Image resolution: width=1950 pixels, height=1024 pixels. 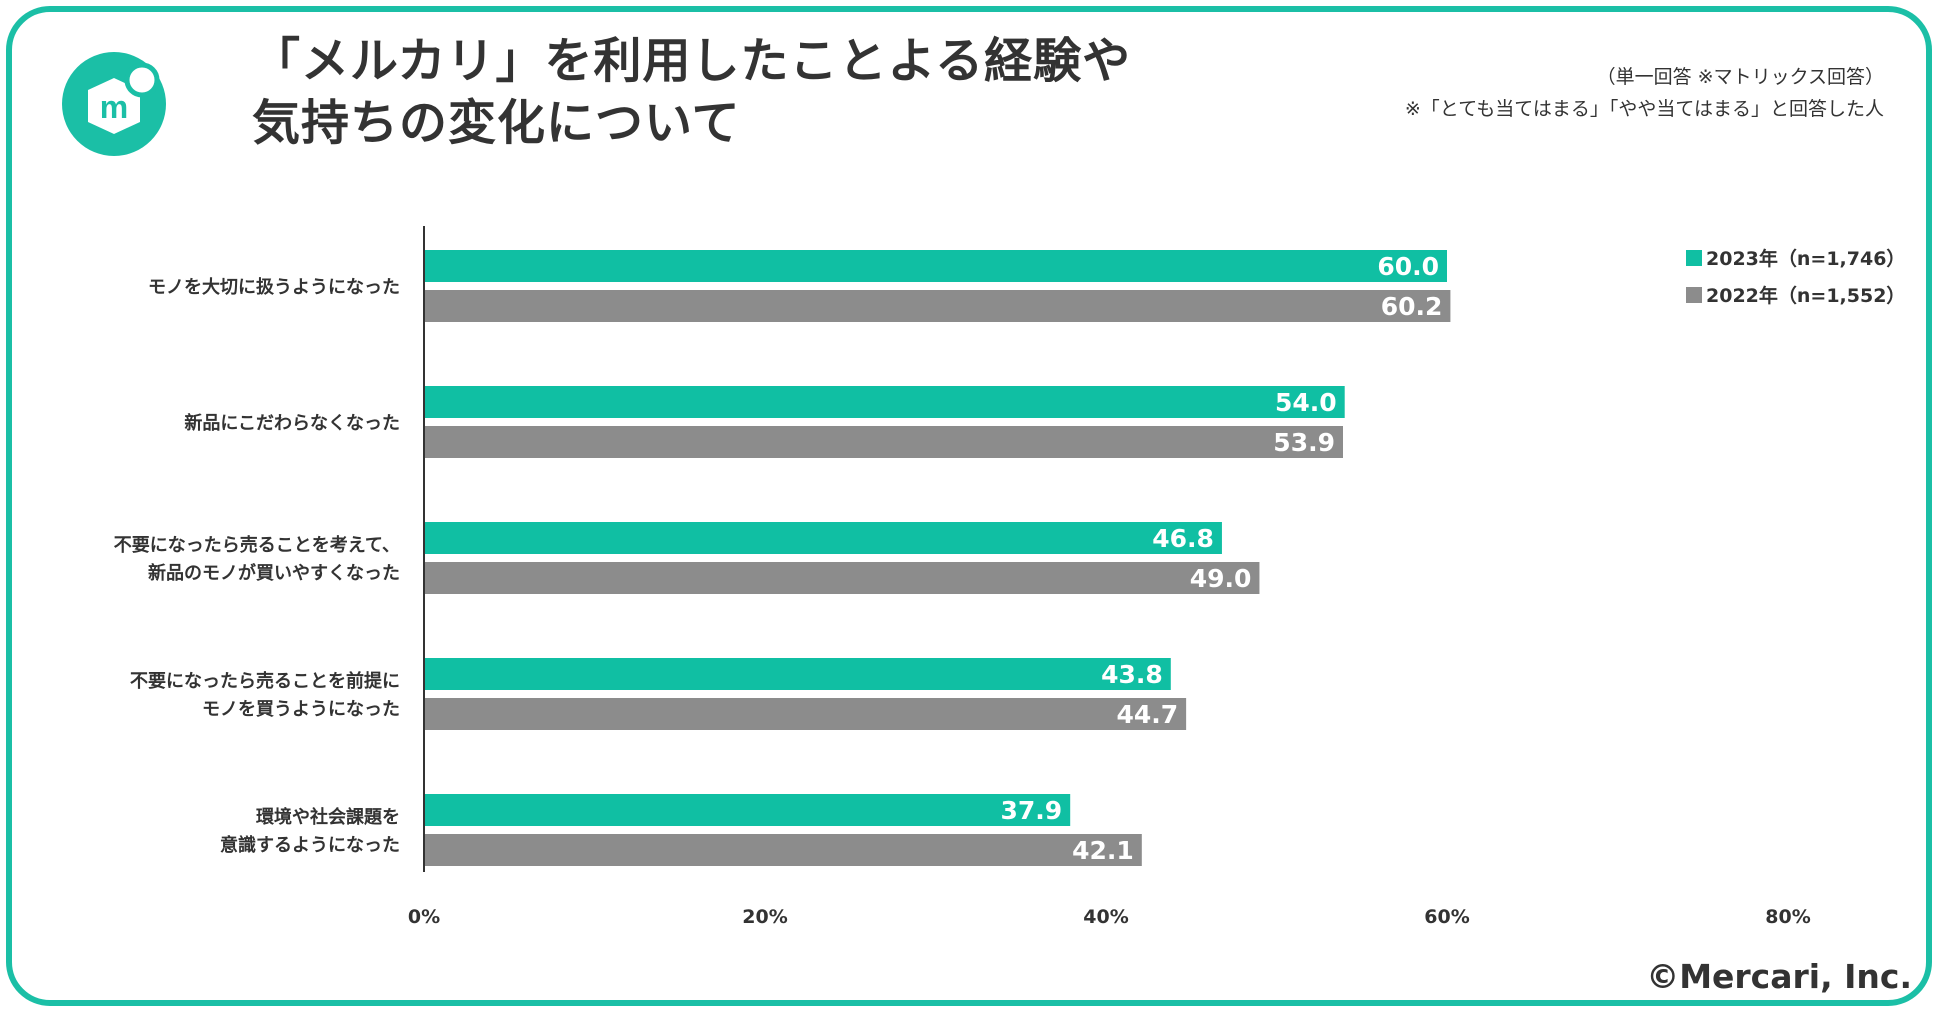 I want to click on x-tick-label: 0%, so click(x=424, y=917).